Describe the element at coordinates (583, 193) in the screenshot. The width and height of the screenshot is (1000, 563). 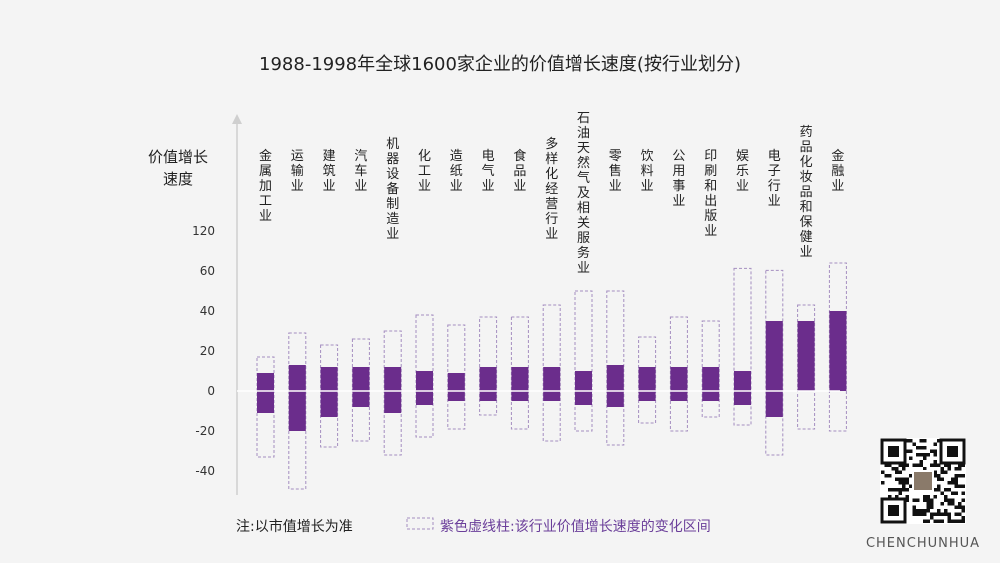
I see `category-label: 石油天然气及相关服务业` at that location.